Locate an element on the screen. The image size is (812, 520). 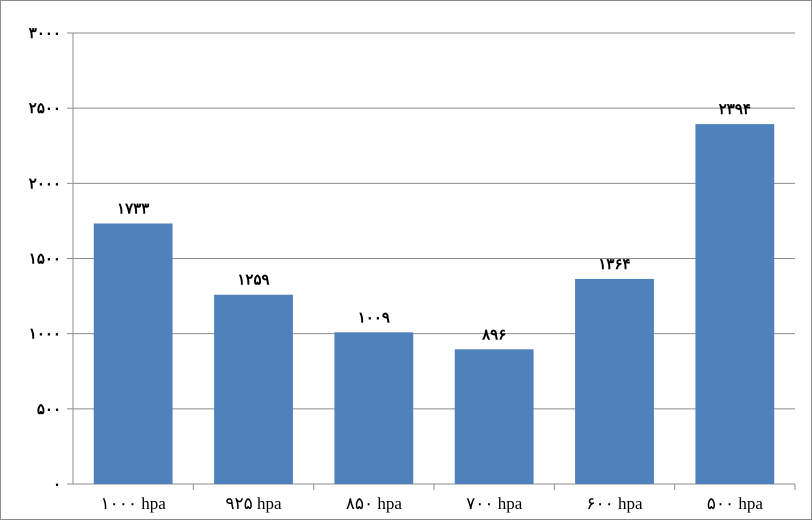
data-label: ۸۹۶ is located at coordinates (493, 334).